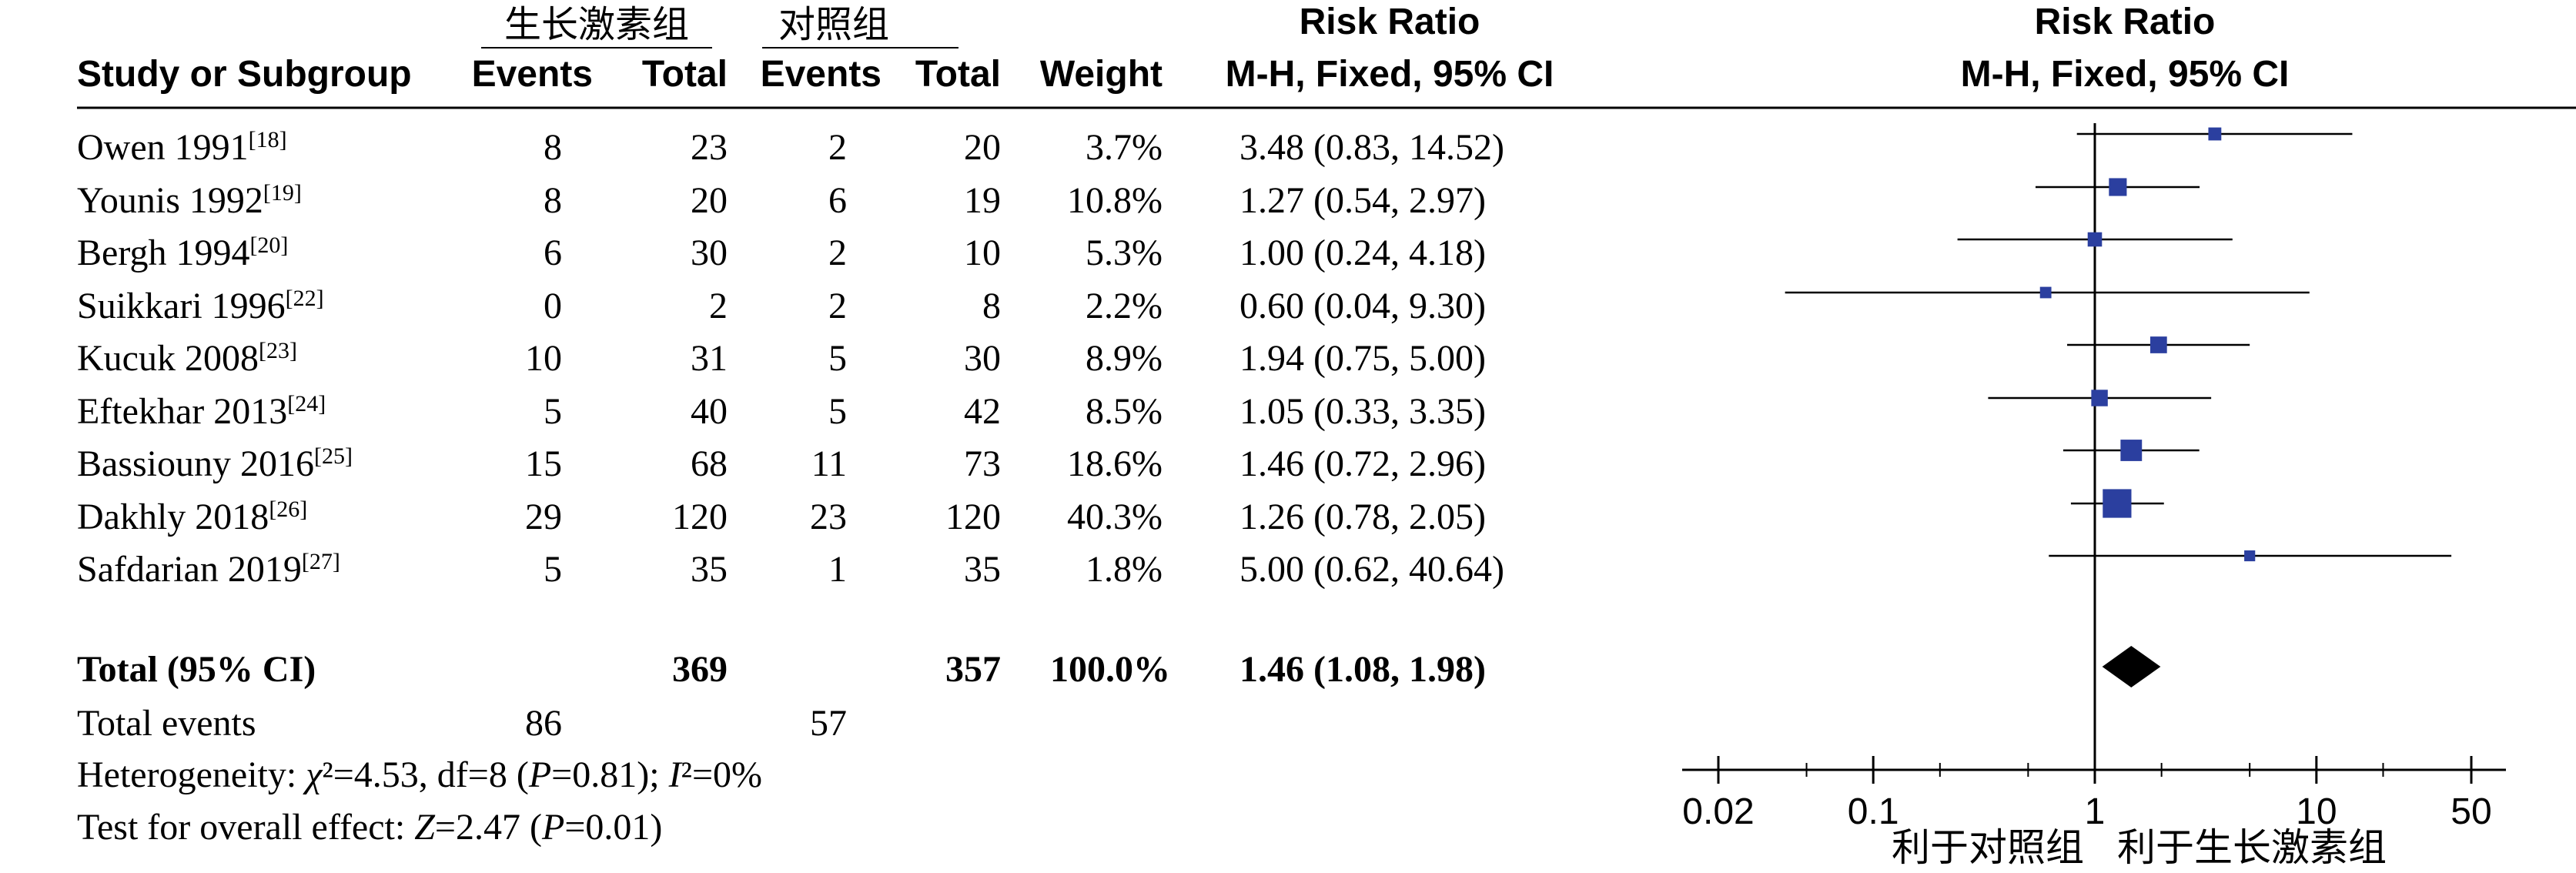 This screenshot has width=2576, height=873. I want to click on study-weight: 8.9%, so click(1125, 358).